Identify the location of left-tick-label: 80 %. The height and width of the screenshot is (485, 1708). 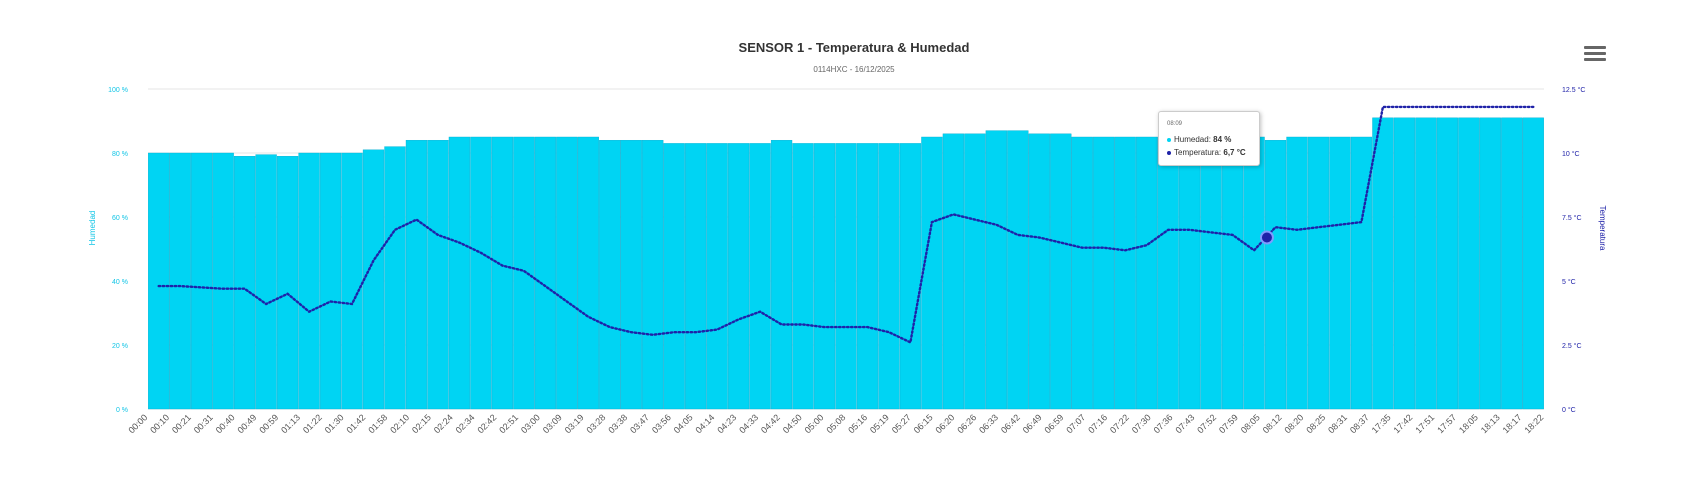
(120, 154).